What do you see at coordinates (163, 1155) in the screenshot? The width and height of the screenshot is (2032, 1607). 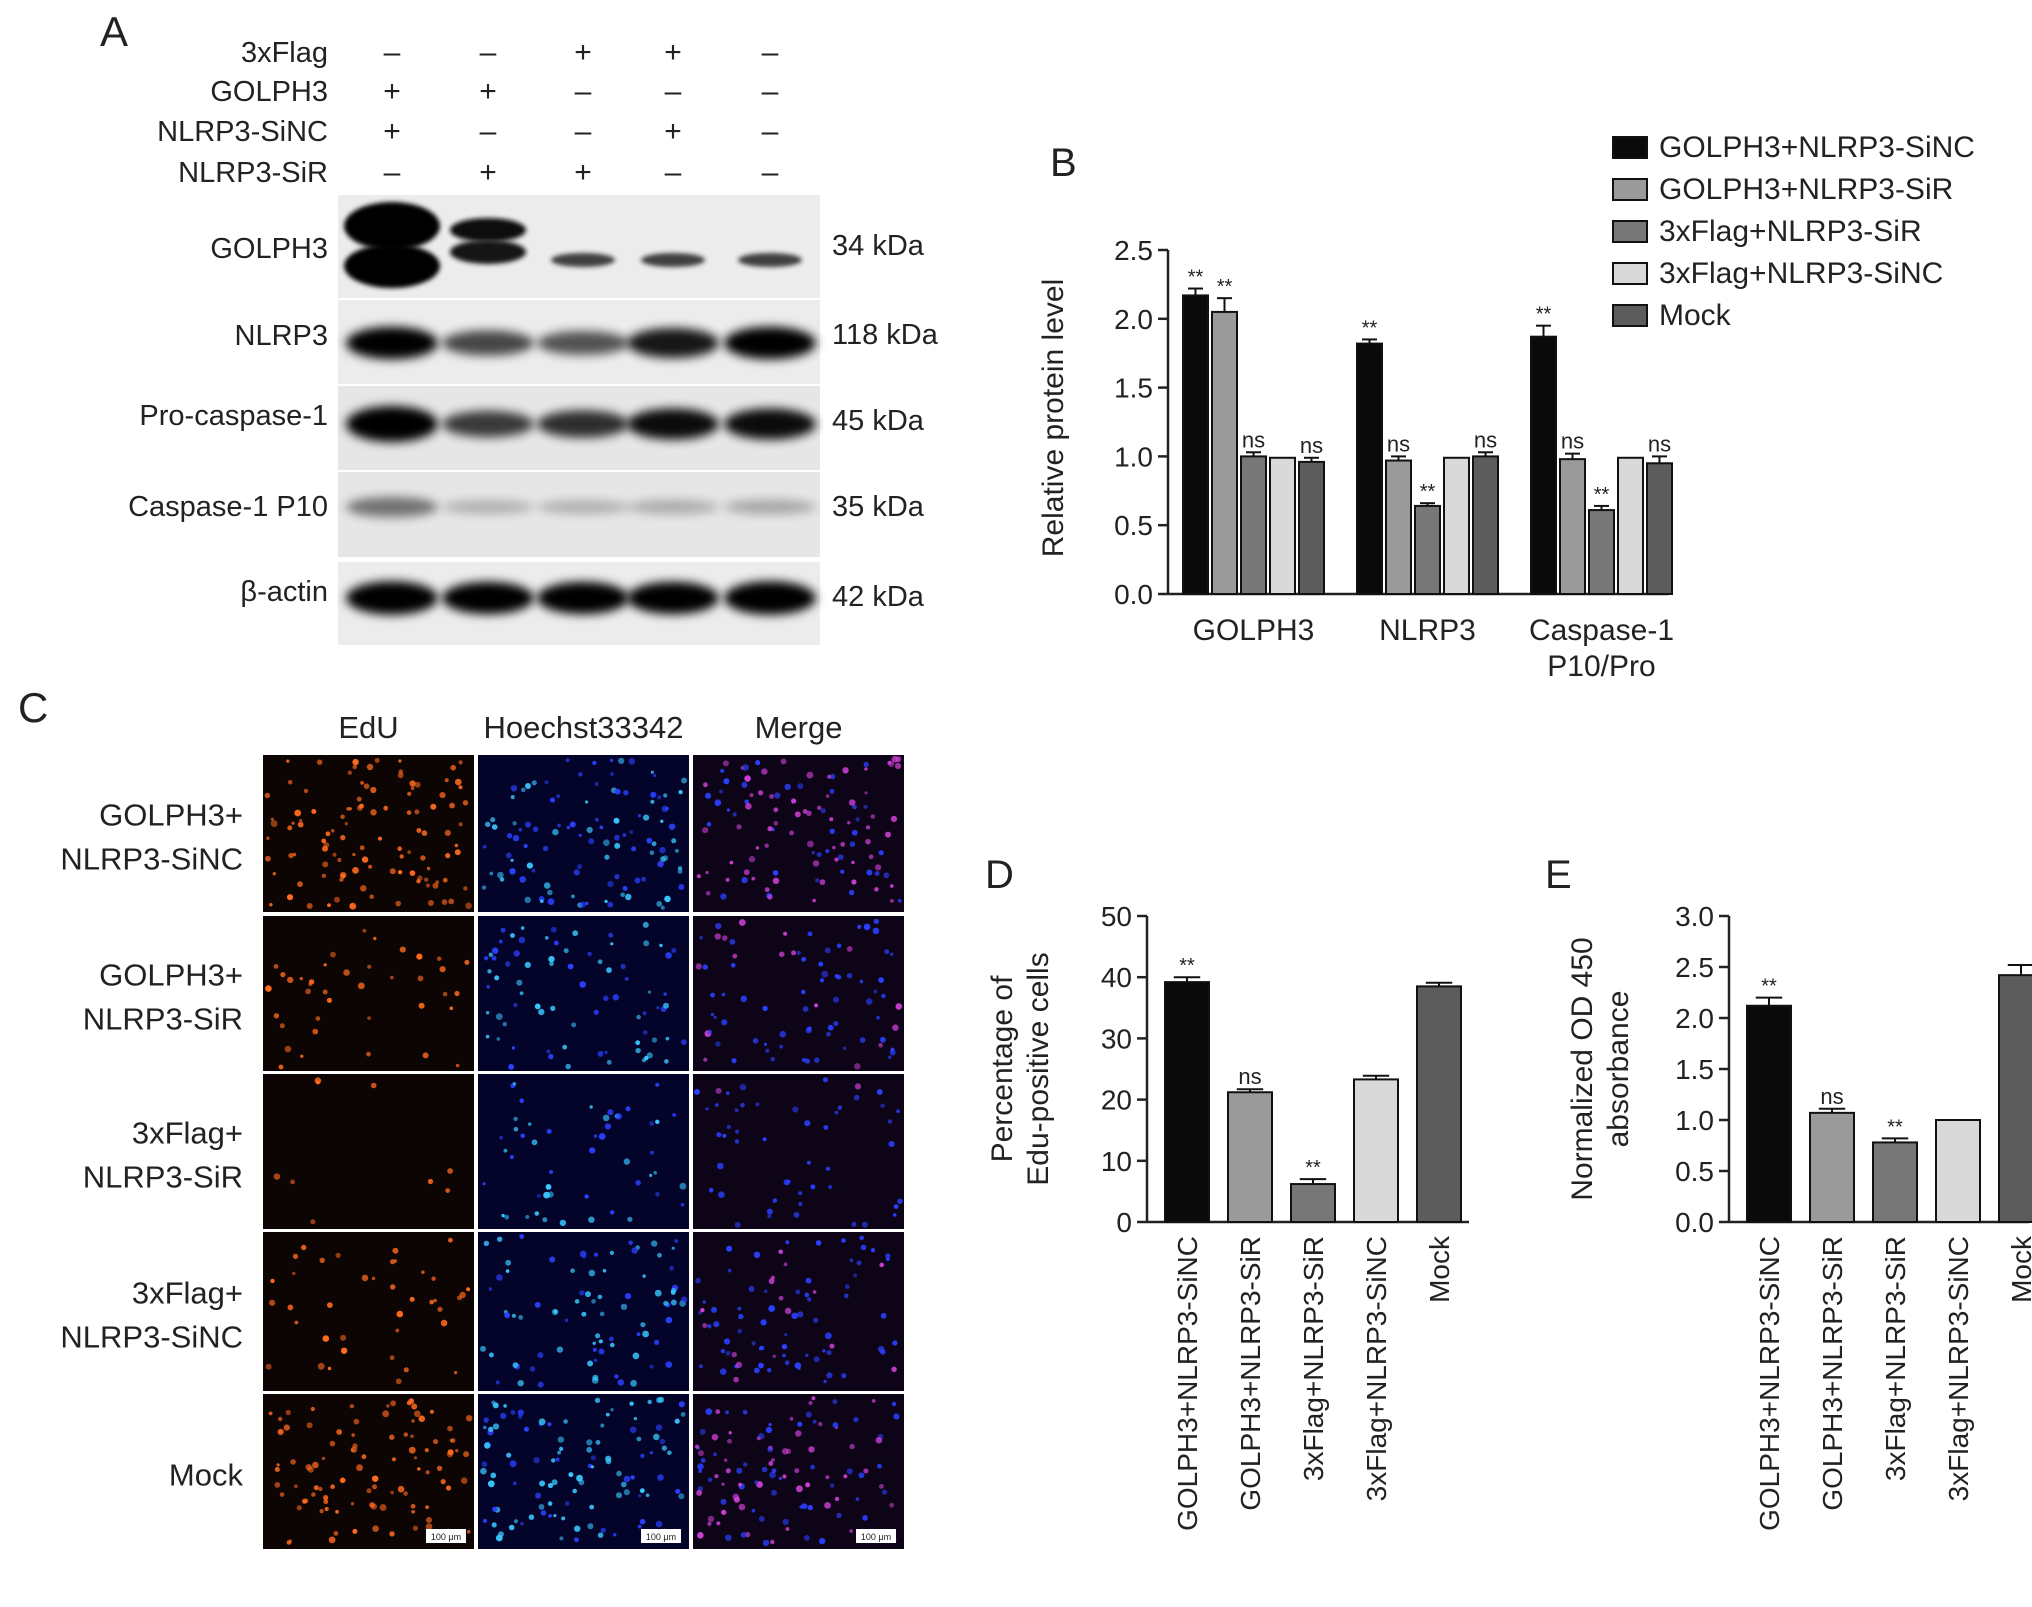 I see `row-label: 3xFlag+ NLRP3-SiR` at bounding box center [163, 1155].